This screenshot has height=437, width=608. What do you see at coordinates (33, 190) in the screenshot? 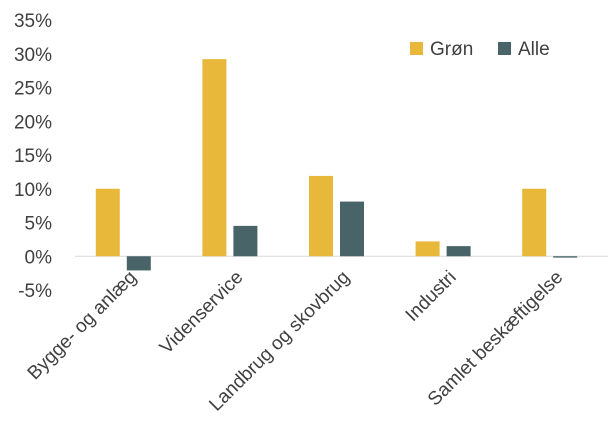
I see `y-tick-label: 10%` at bounding box center [33, 190].